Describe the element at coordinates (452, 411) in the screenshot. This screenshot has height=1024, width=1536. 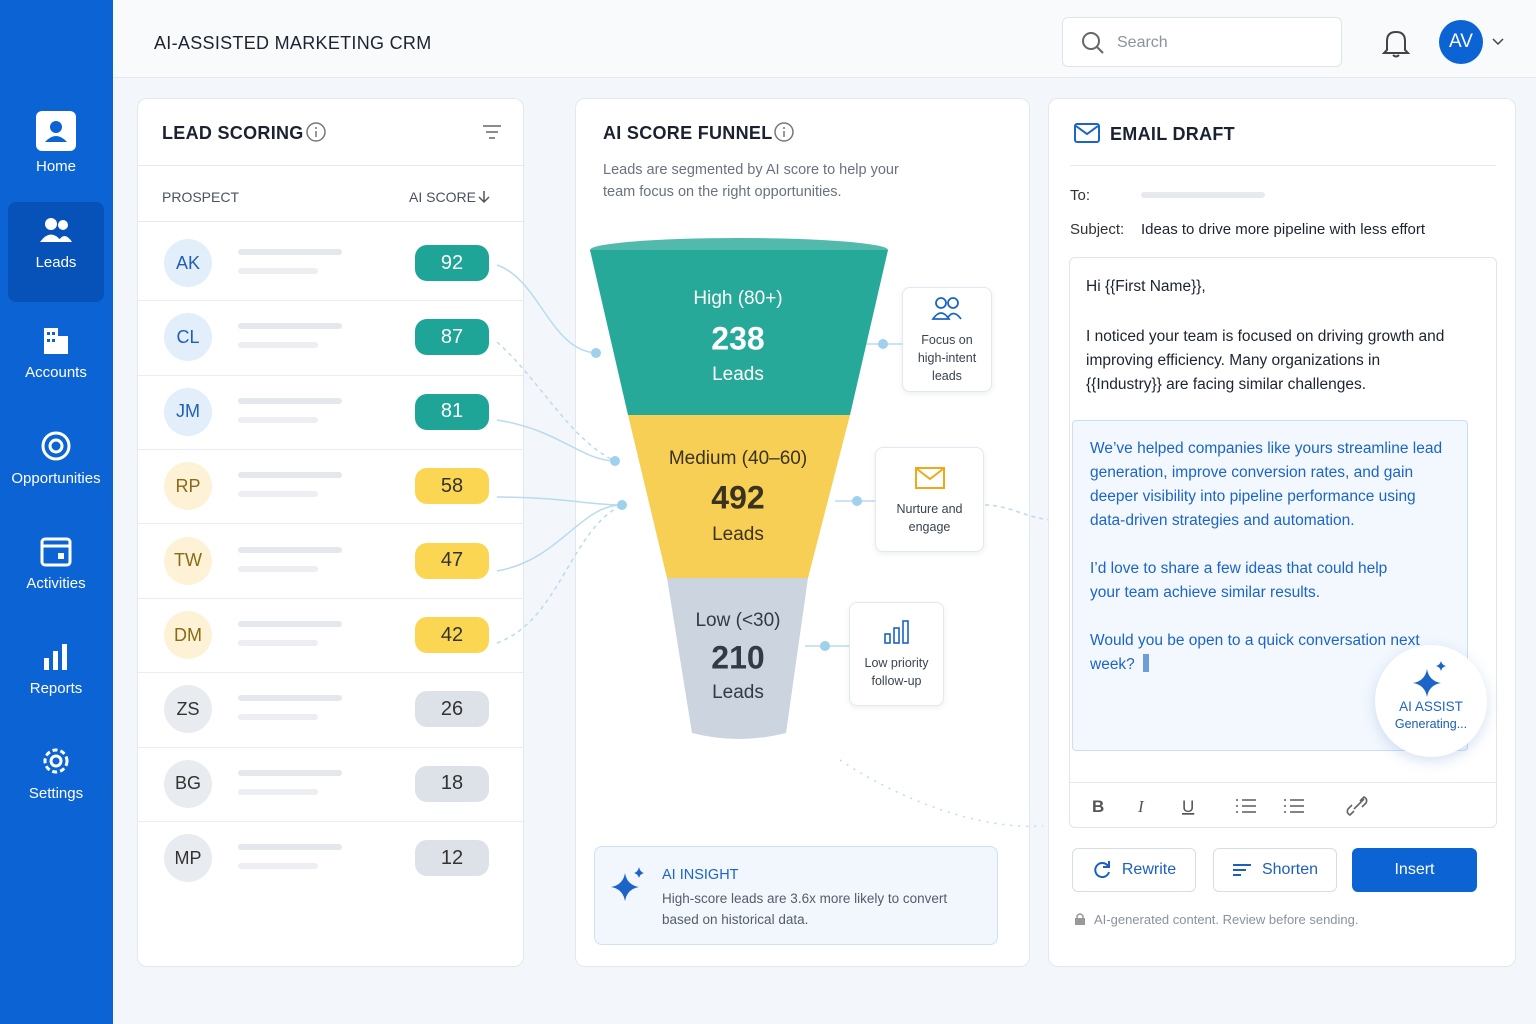
I see `score-pill: 81` at that location.